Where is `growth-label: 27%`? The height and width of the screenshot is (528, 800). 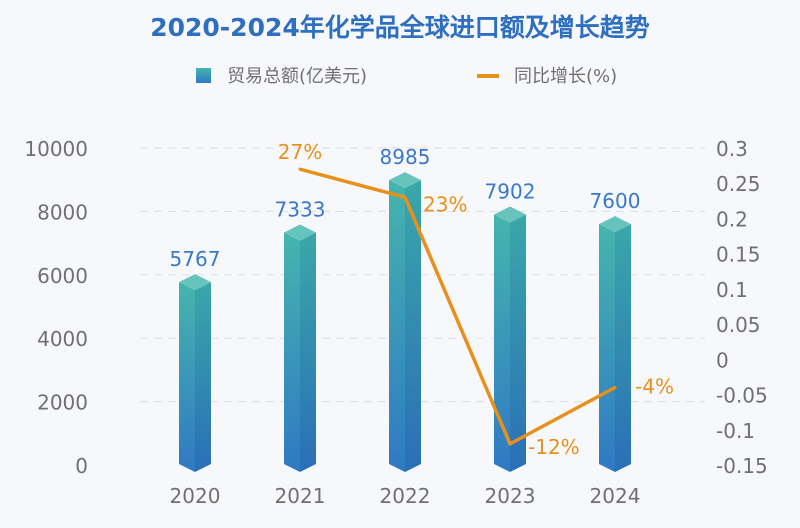
growth-label: 27% is located at coordinates (300, 152).